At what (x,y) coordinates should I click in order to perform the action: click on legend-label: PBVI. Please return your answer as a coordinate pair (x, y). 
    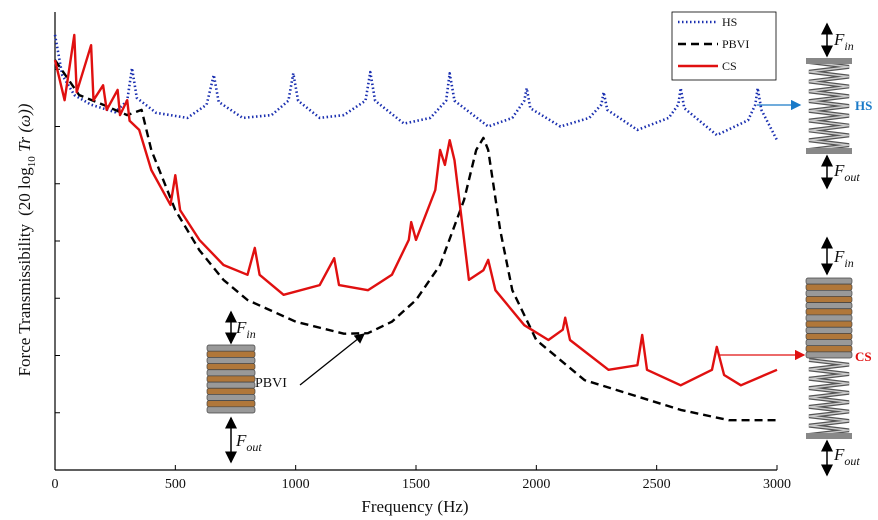
    Looking at the image, I should click on (735, 44).